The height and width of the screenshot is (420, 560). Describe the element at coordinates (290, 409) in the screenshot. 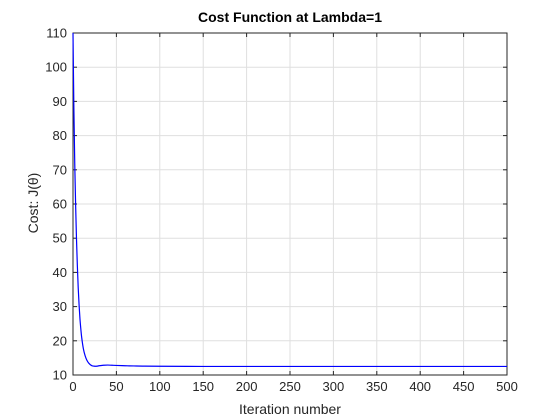

I see `x-axis-label: Iteration number` at that location.